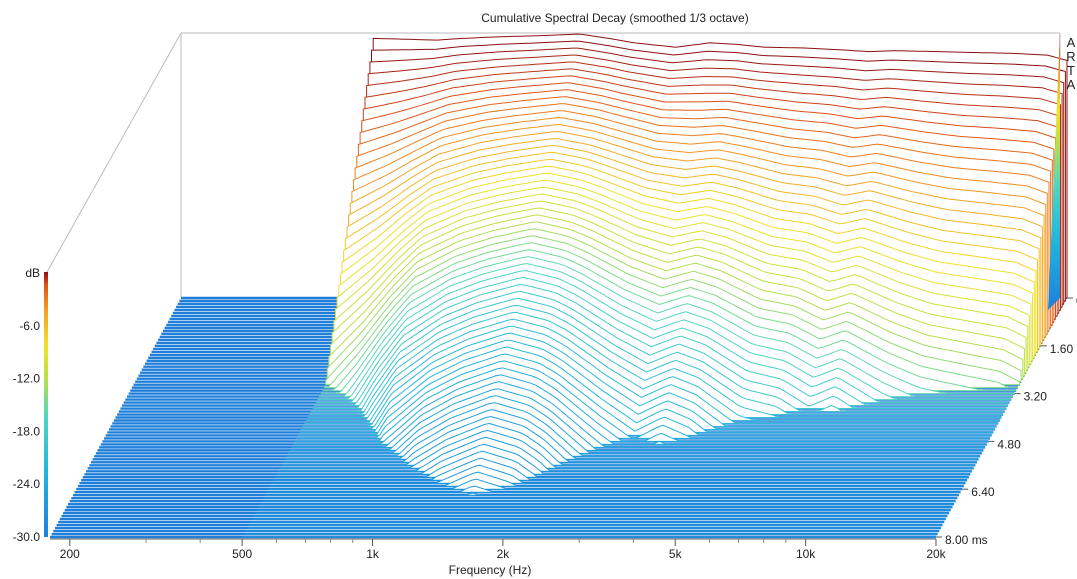 The image size is (1077, 579). I want to click on time-tick-label: 4.80, so click(1009, 444).